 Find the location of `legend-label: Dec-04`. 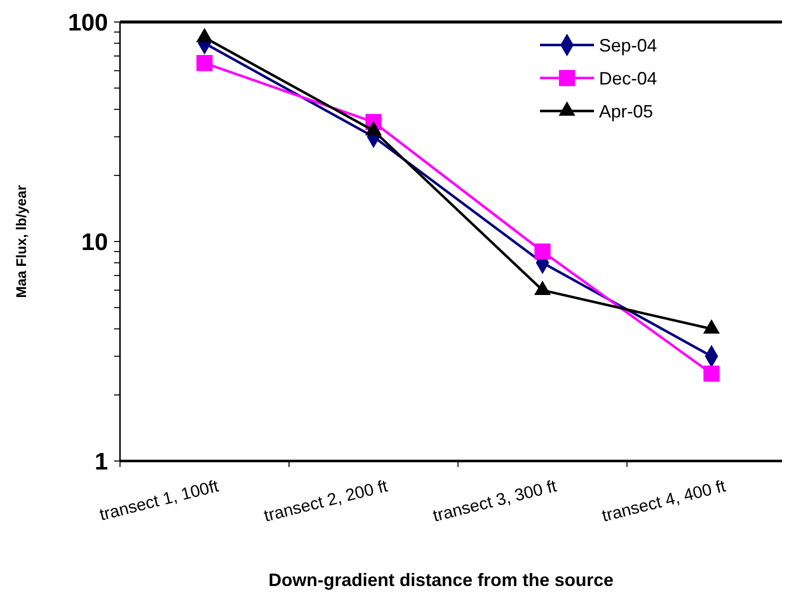

legend-label: Dec-04 is located at coordinates (628, 78).